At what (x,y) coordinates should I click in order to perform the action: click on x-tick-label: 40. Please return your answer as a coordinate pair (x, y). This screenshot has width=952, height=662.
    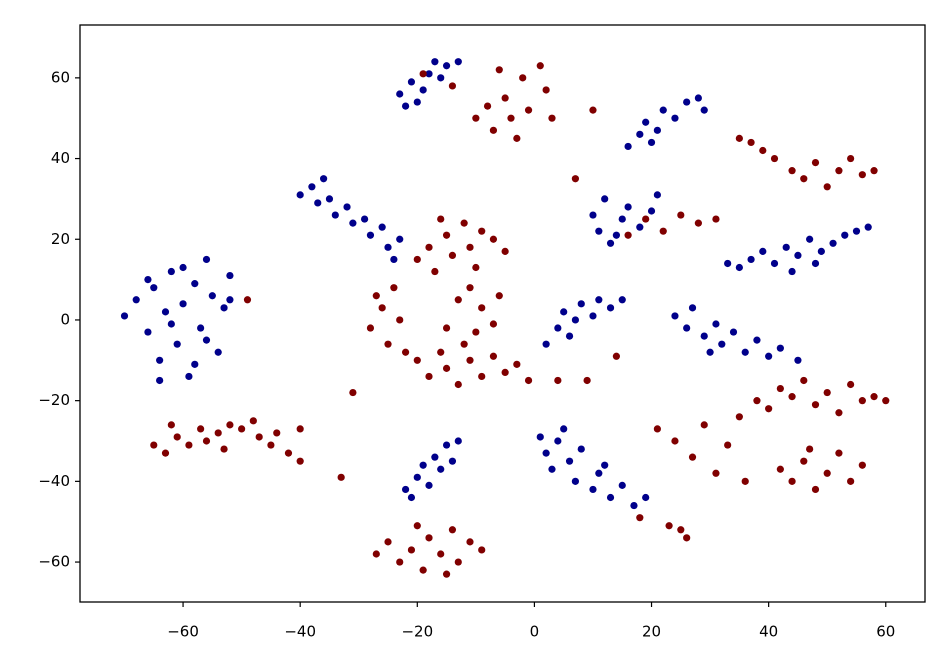
    Looking at the image, I should click on (768, 632).